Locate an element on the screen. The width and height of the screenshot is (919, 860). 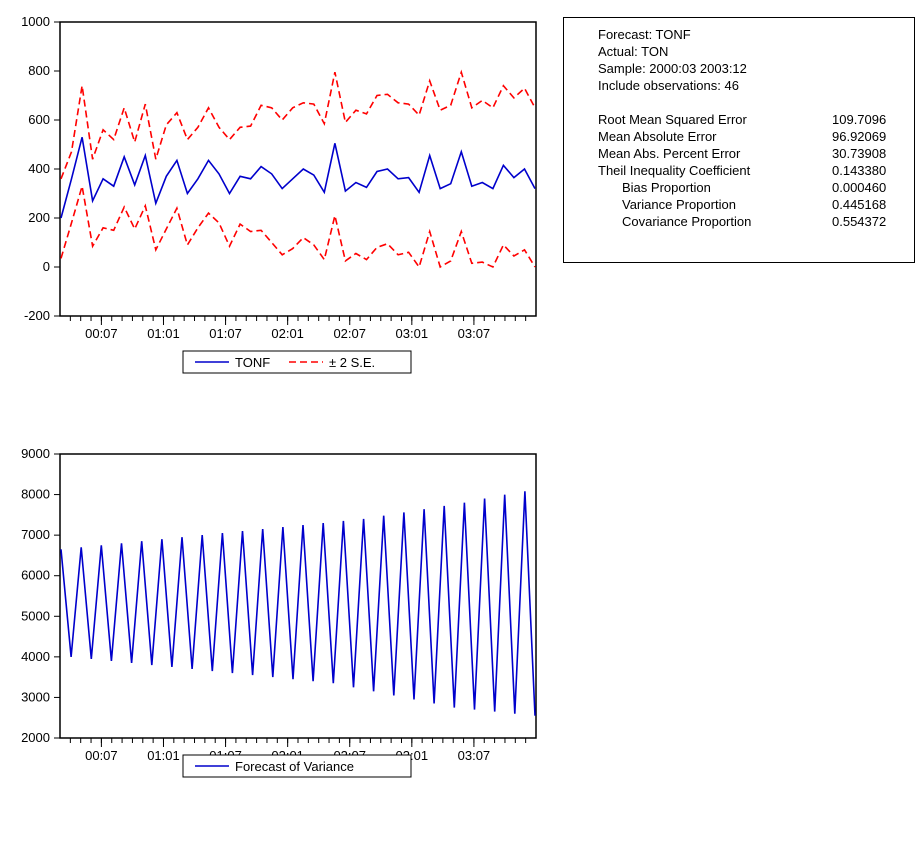
stats-row-label: Bias Proportion is located at coordinates (666, 187).